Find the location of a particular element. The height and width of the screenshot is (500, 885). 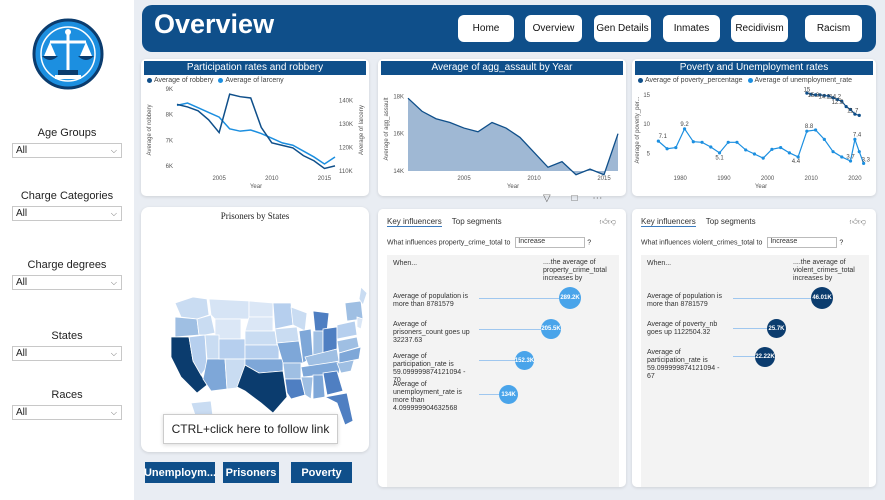

races-dropdown: All ⌵ is located at coordinates (67, 412).